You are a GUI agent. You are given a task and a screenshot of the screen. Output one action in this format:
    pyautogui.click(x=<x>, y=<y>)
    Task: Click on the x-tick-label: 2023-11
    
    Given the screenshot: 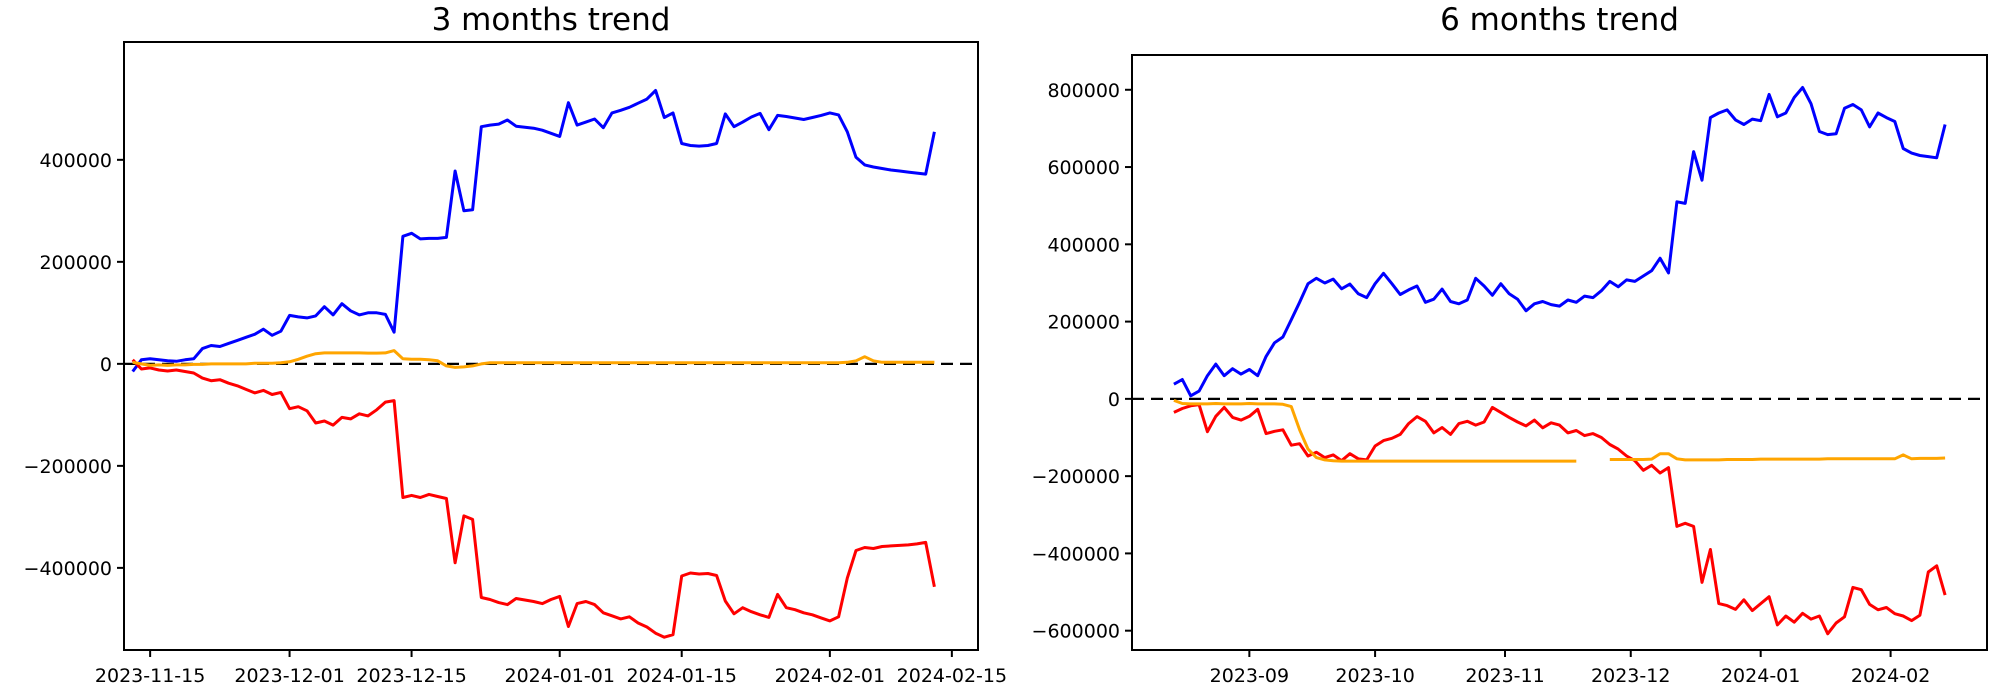 What is the action you would take?
    pyautogui.click(x=1504, y=676)
    